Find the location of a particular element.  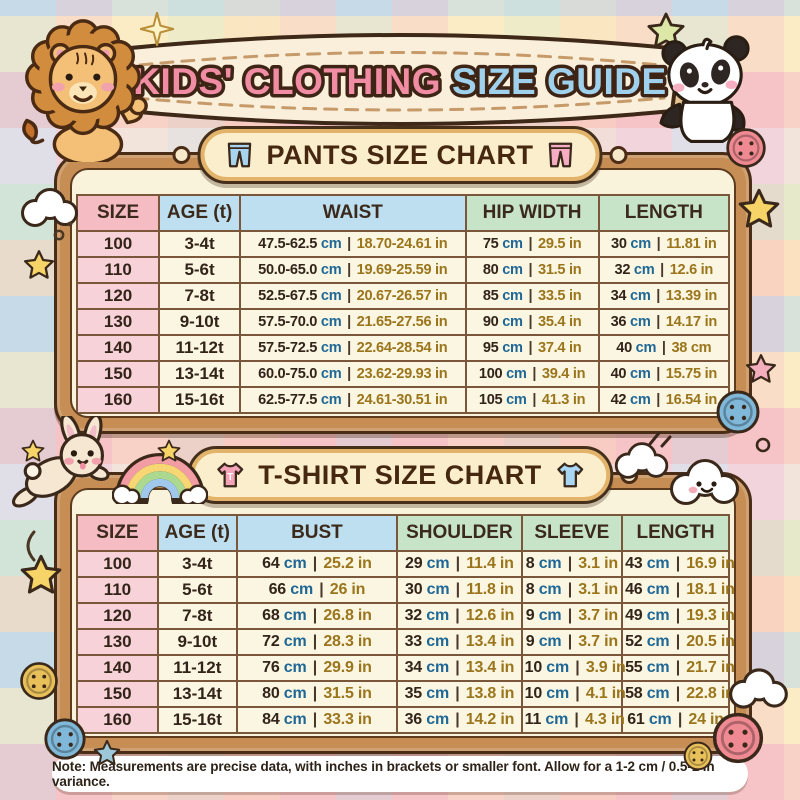

measure-cell: 68 cm | 26.8 in is located at coordinates (317, 616).